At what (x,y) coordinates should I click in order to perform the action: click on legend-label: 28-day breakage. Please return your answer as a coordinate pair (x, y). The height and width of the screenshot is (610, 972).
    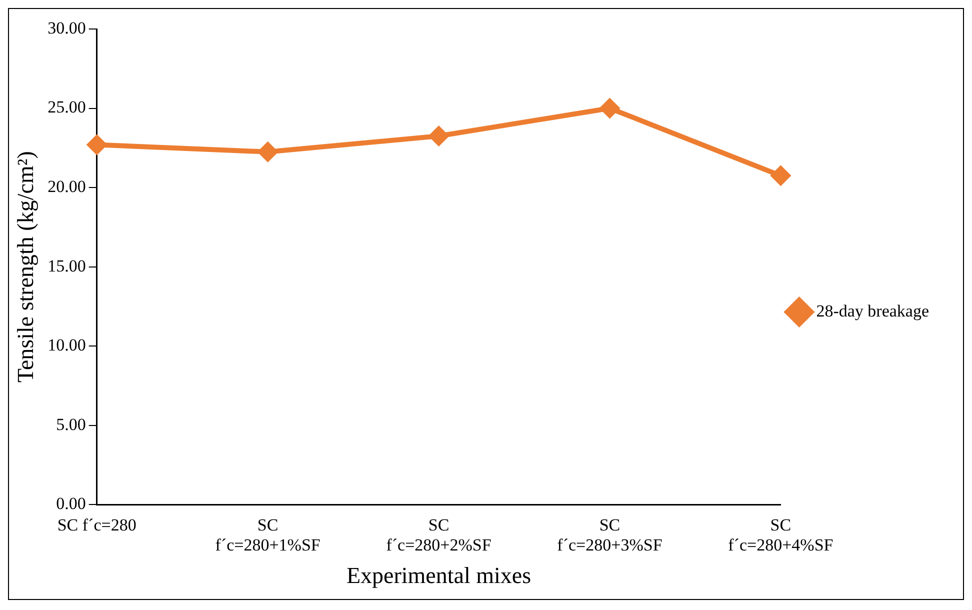
    Looking at the image, I should click on (873, 310).